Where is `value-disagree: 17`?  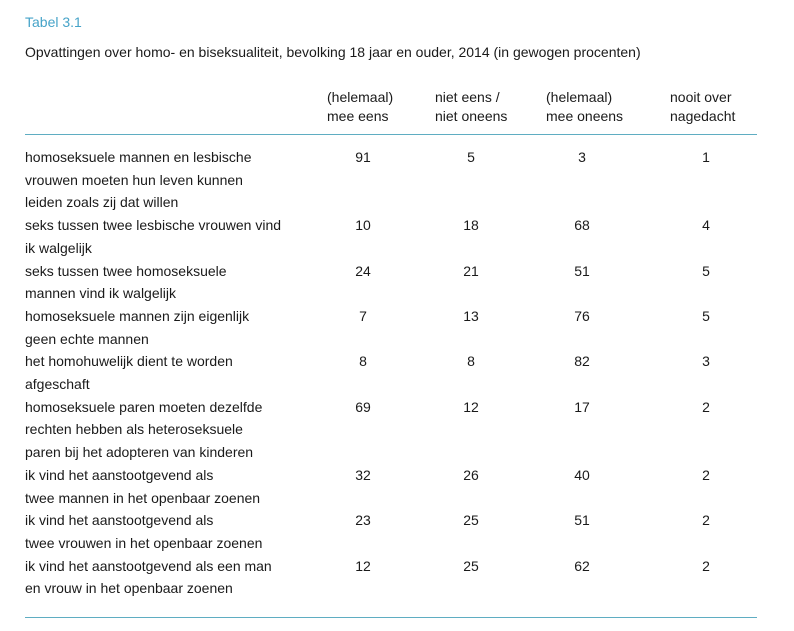
value-disagree: 17 is located at coordinates (582, 406).